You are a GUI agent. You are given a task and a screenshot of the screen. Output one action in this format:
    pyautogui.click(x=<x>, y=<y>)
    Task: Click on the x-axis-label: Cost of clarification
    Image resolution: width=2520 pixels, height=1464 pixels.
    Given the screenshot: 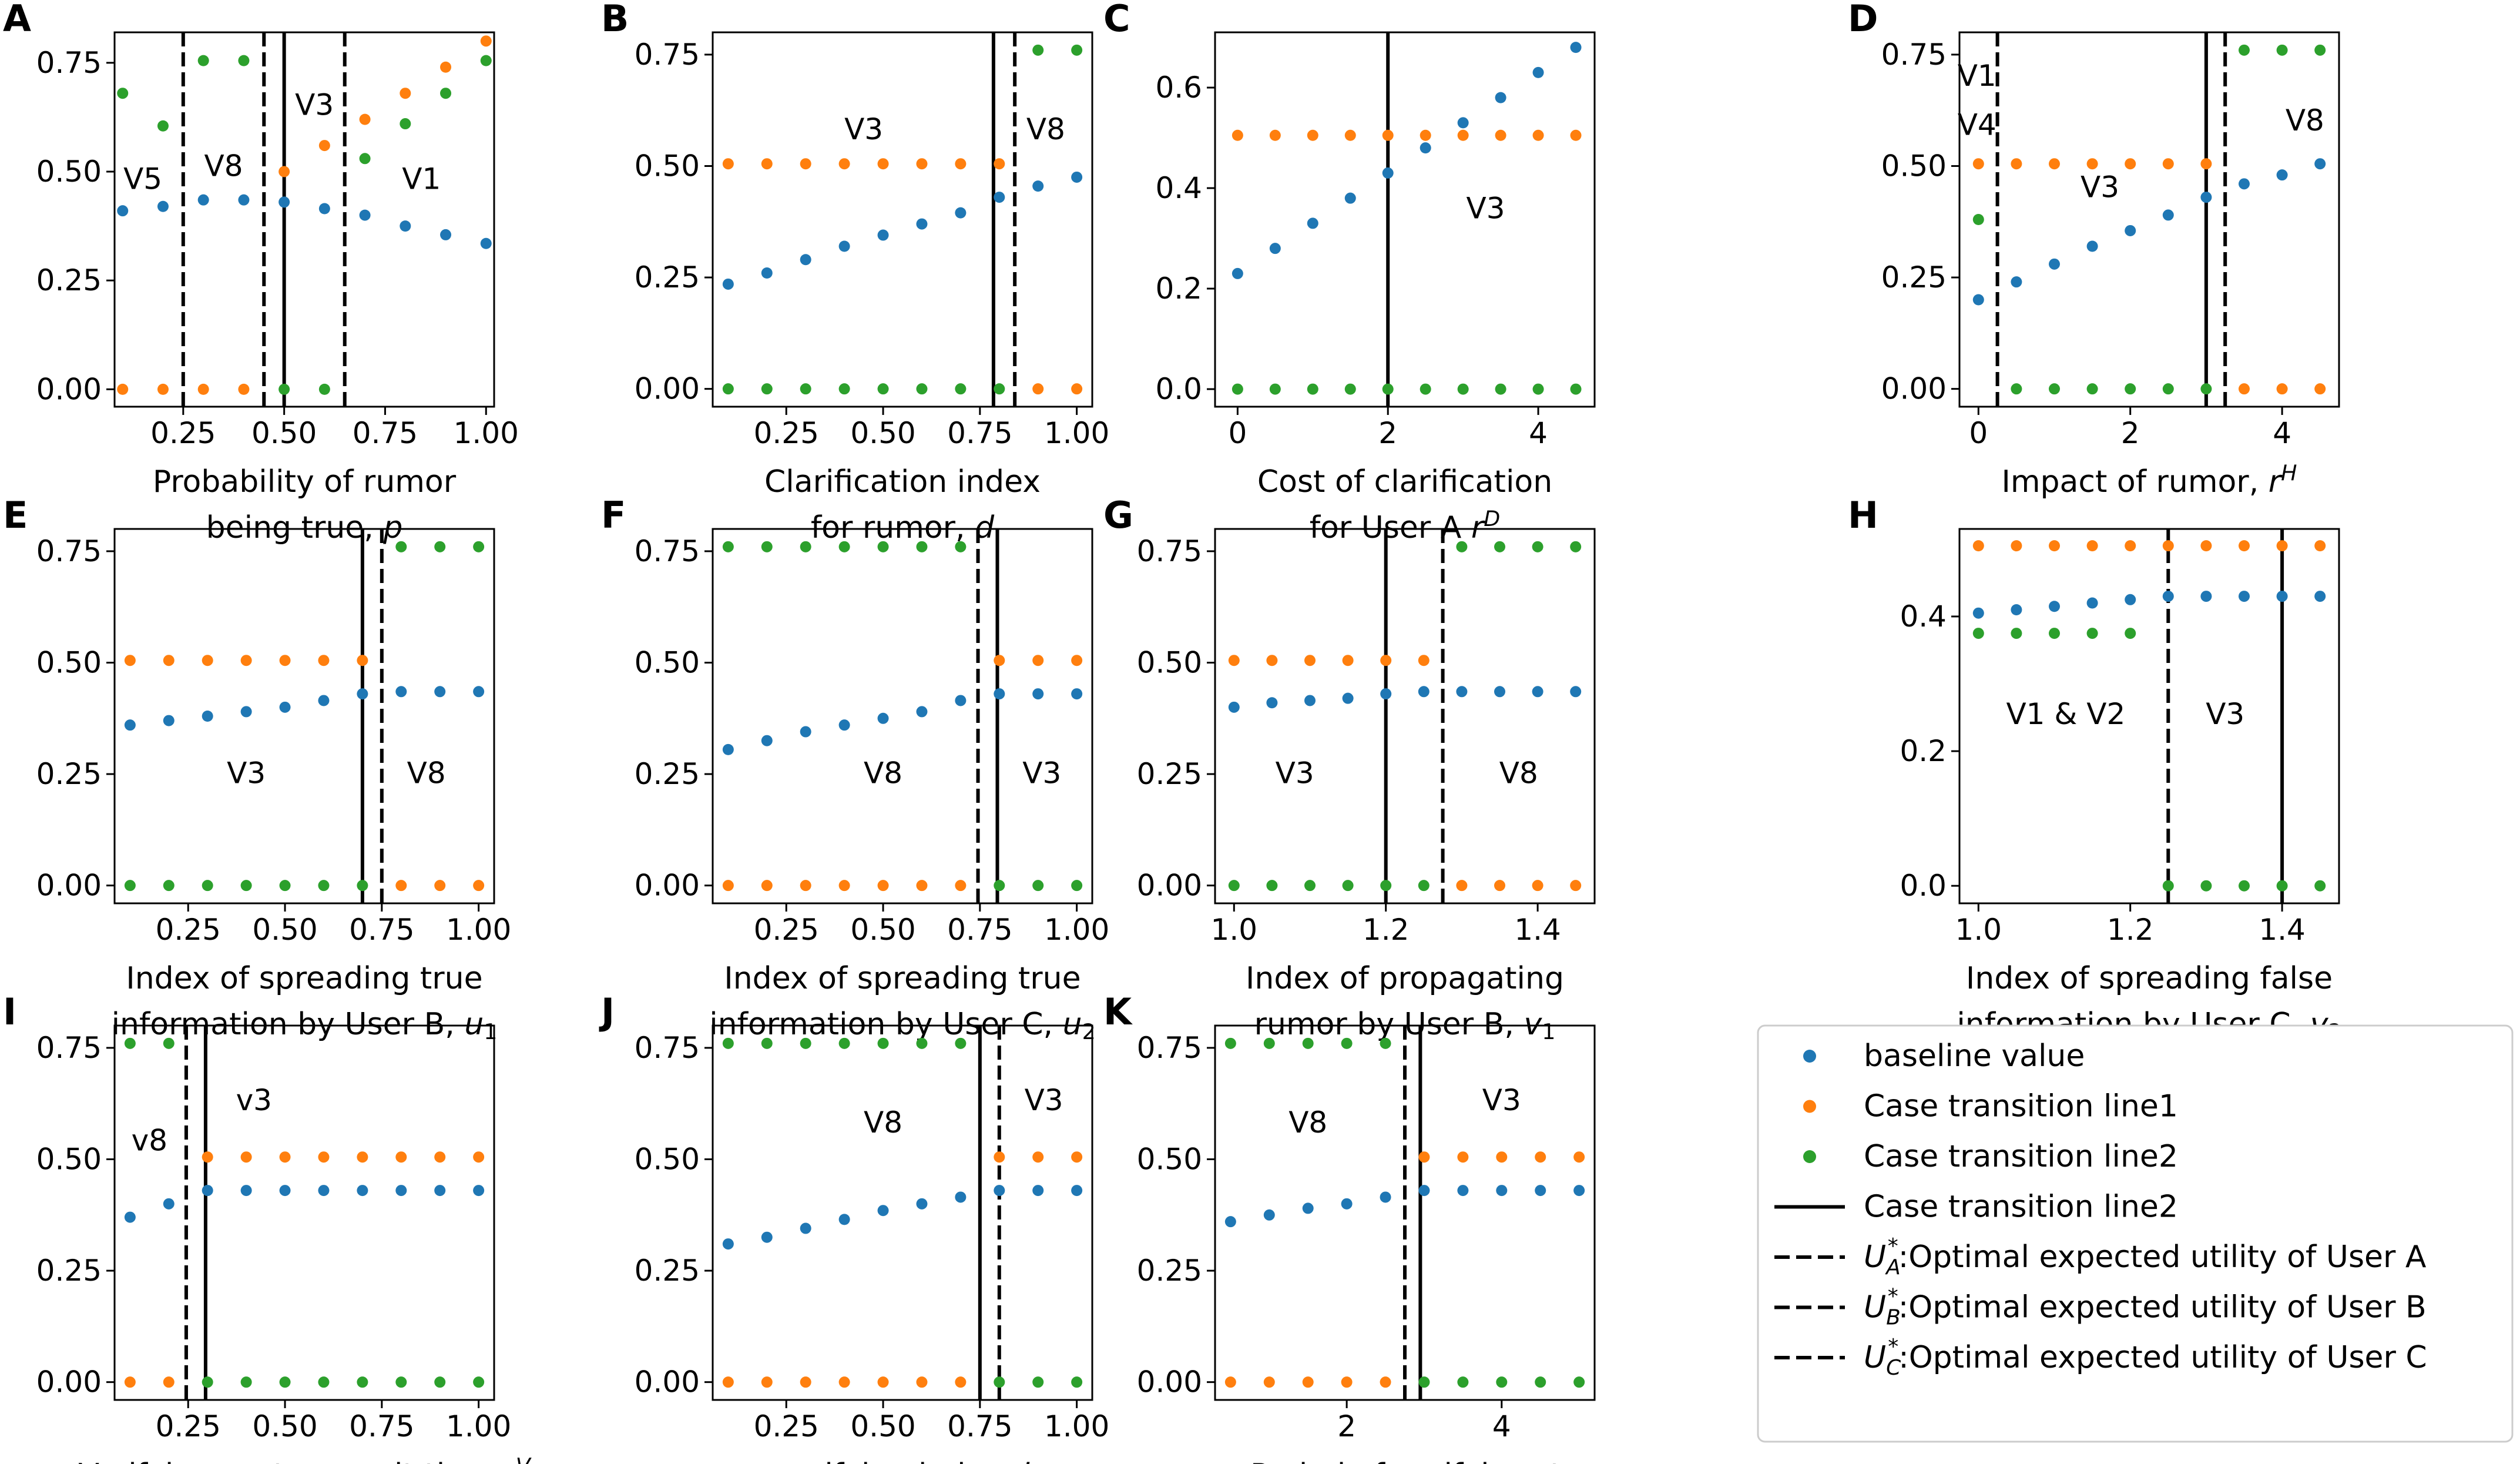 What is the action you would take?
    pyautogui.click(x=1404, y=482)
    